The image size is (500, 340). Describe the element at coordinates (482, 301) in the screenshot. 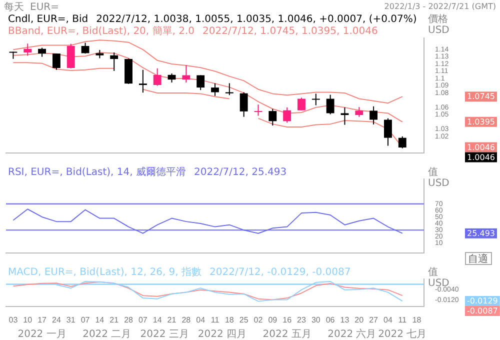

I see `text: -0.0129` at that location.